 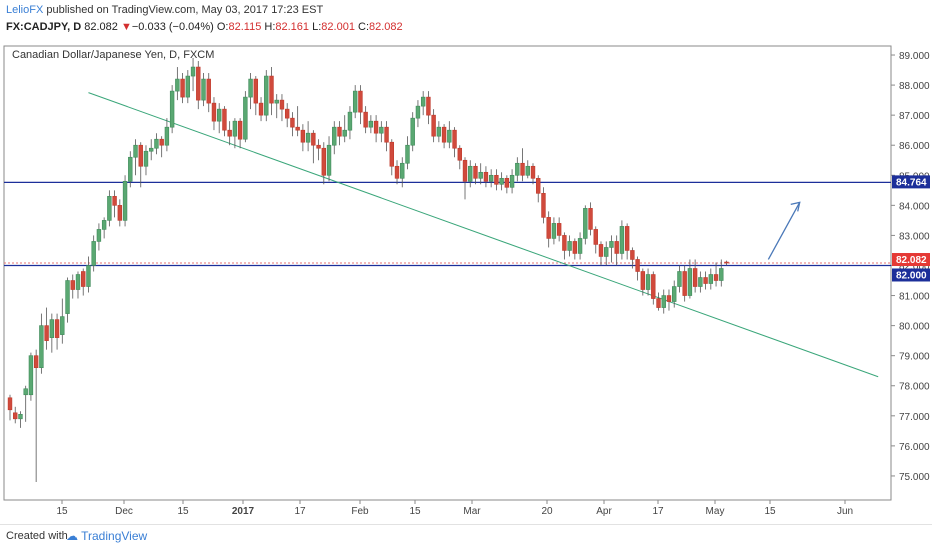 I want to click on footer: Created with ☁ TradingView, so click(x=466, y=537).